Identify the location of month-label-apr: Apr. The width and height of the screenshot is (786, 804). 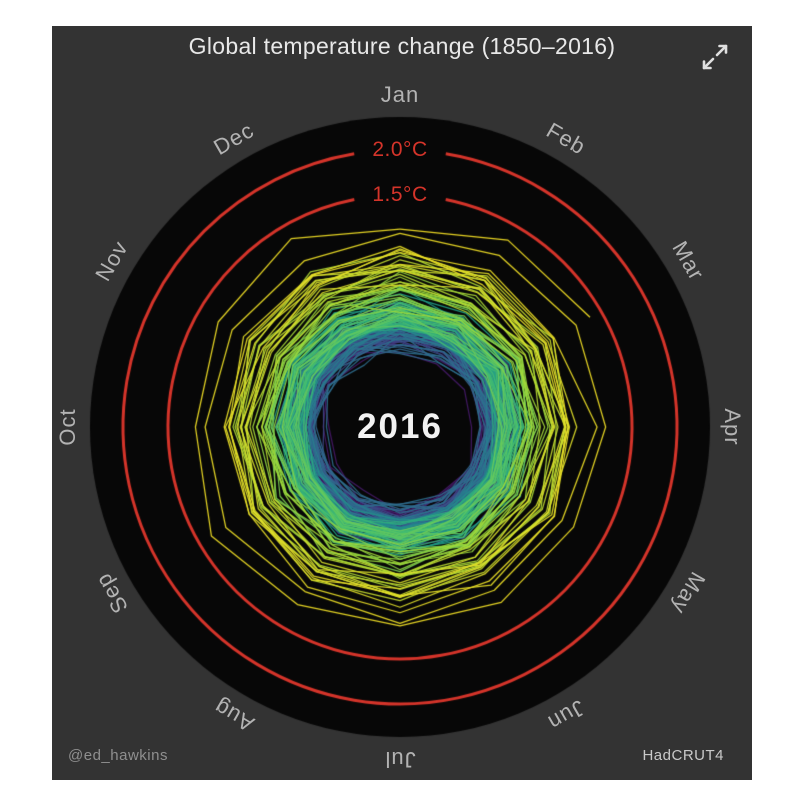
(732, 427).